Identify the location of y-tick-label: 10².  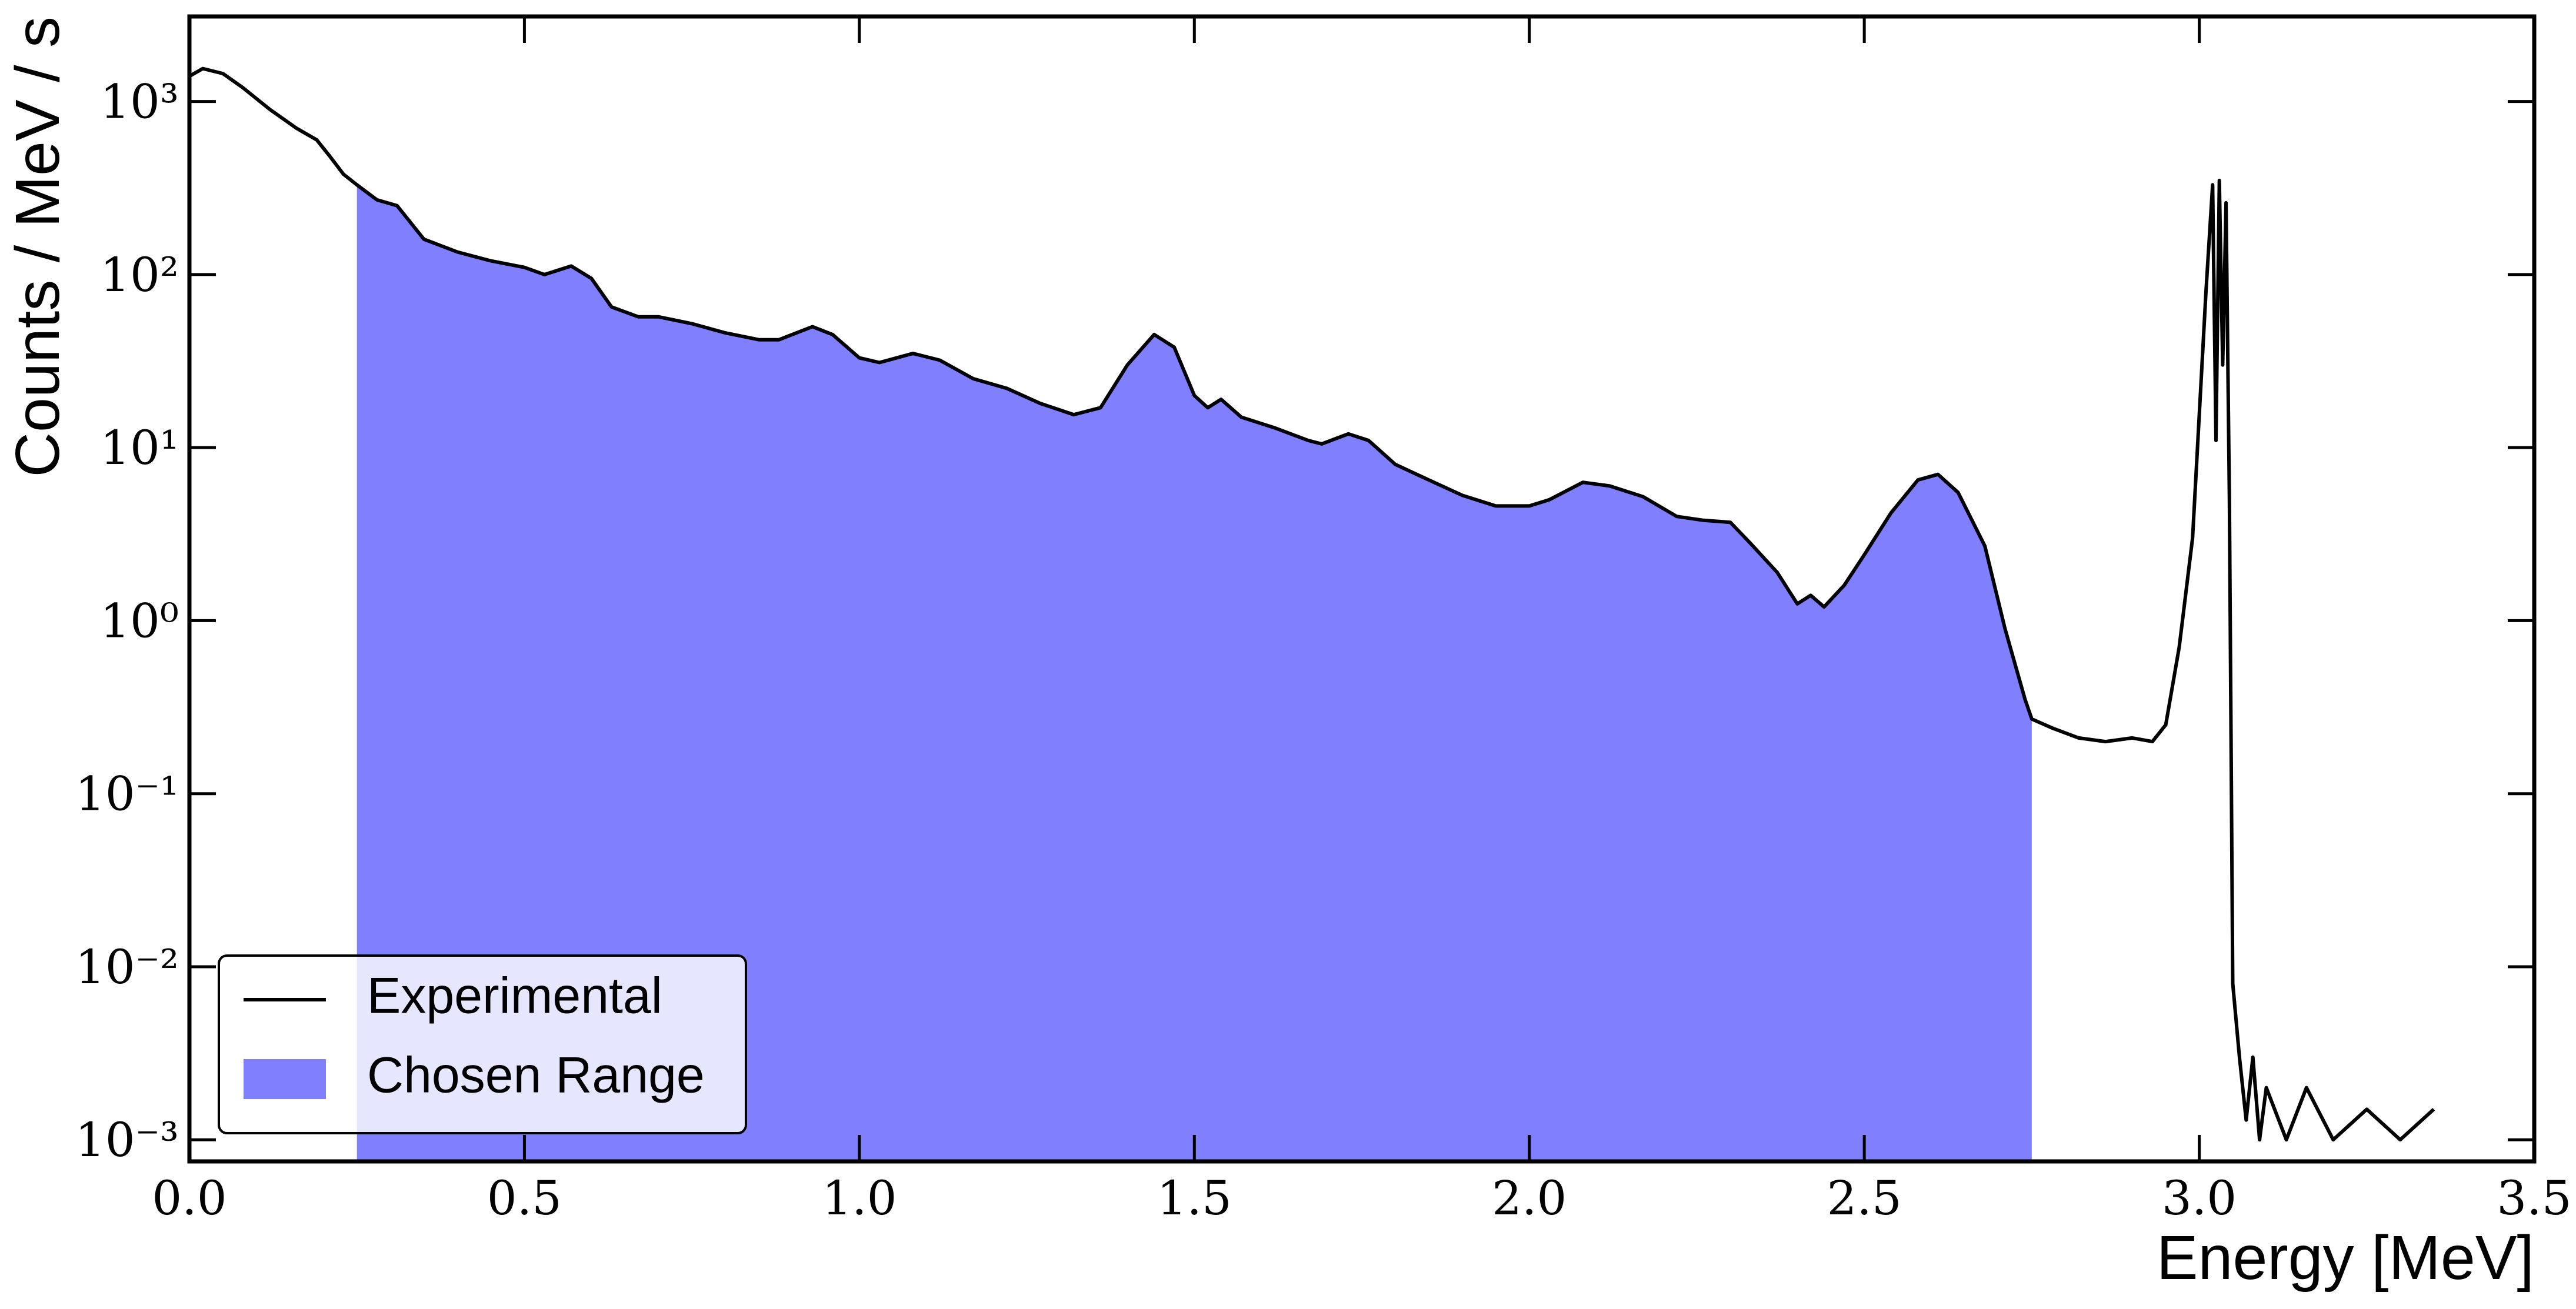
(139, 275).